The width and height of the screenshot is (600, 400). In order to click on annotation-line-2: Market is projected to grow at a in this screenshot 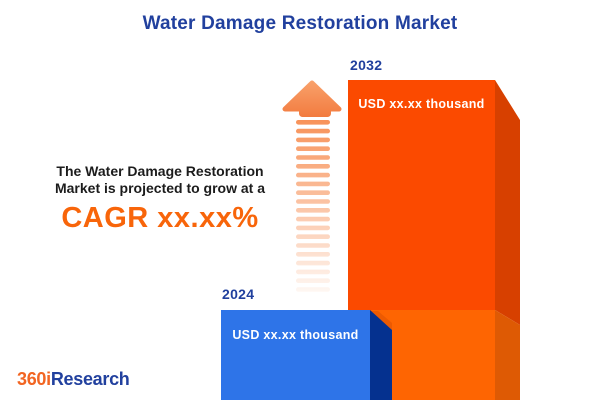, I will do `click(160, 188)`.